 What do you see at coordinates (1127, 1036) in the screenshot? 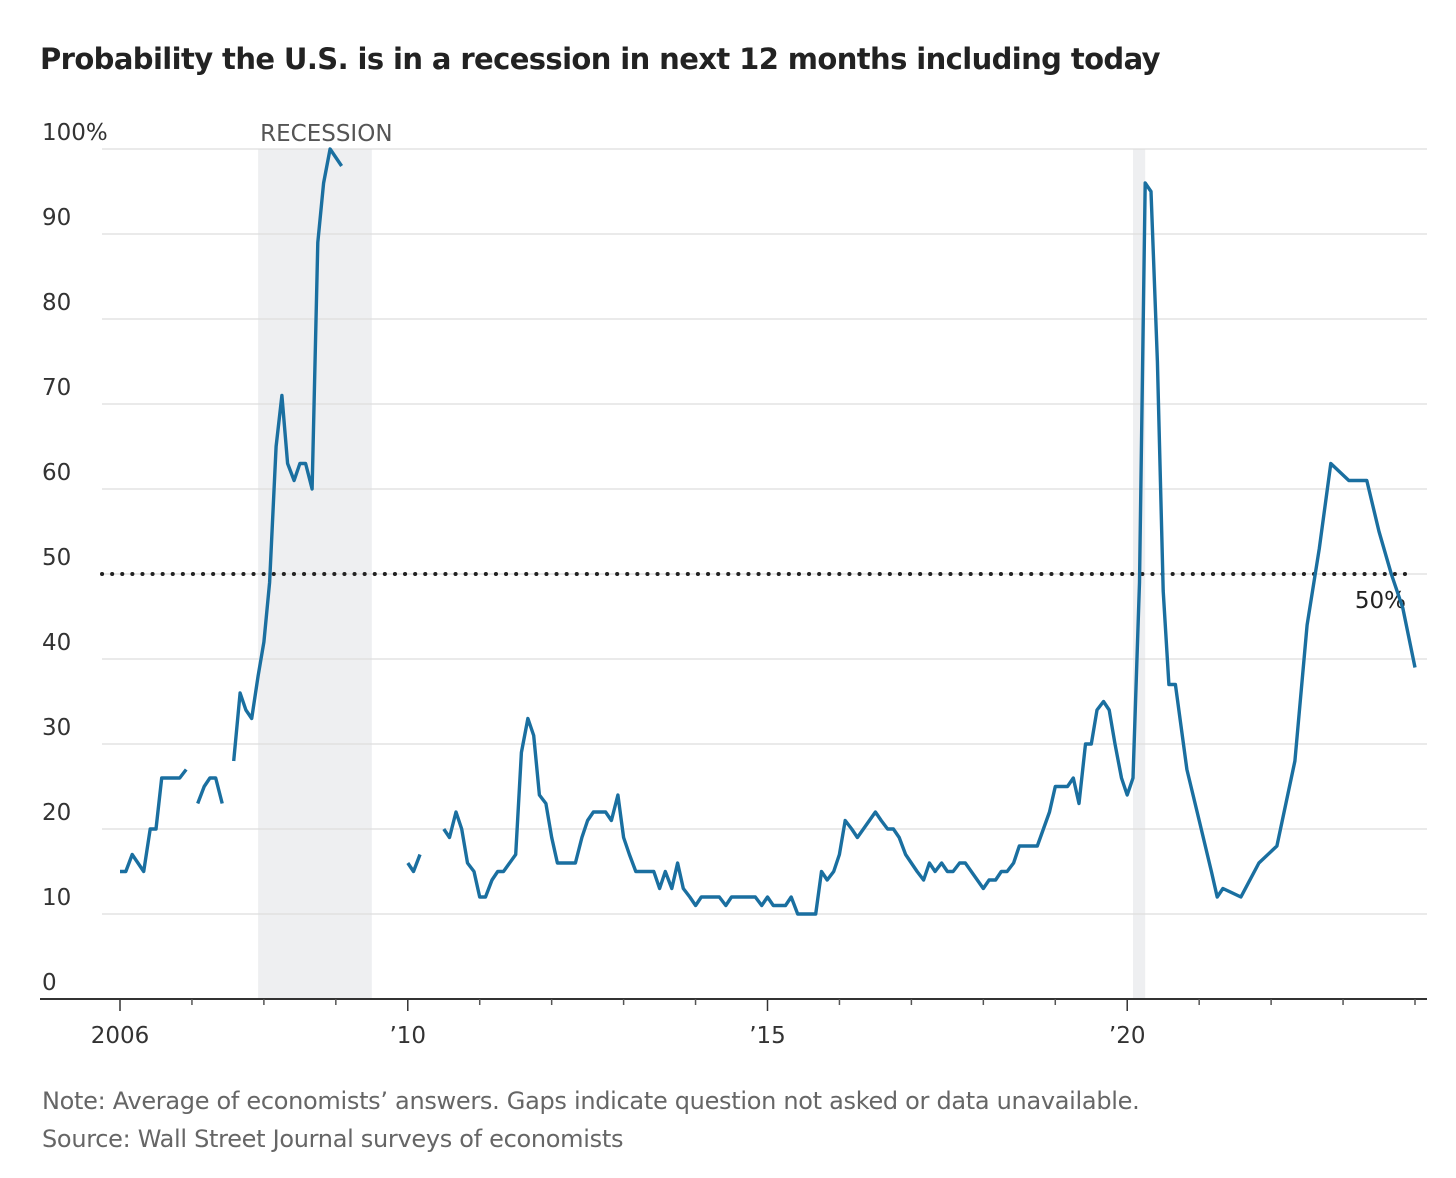
I see `x-tick-label: ’20` at bounding box center [1127, 1036].